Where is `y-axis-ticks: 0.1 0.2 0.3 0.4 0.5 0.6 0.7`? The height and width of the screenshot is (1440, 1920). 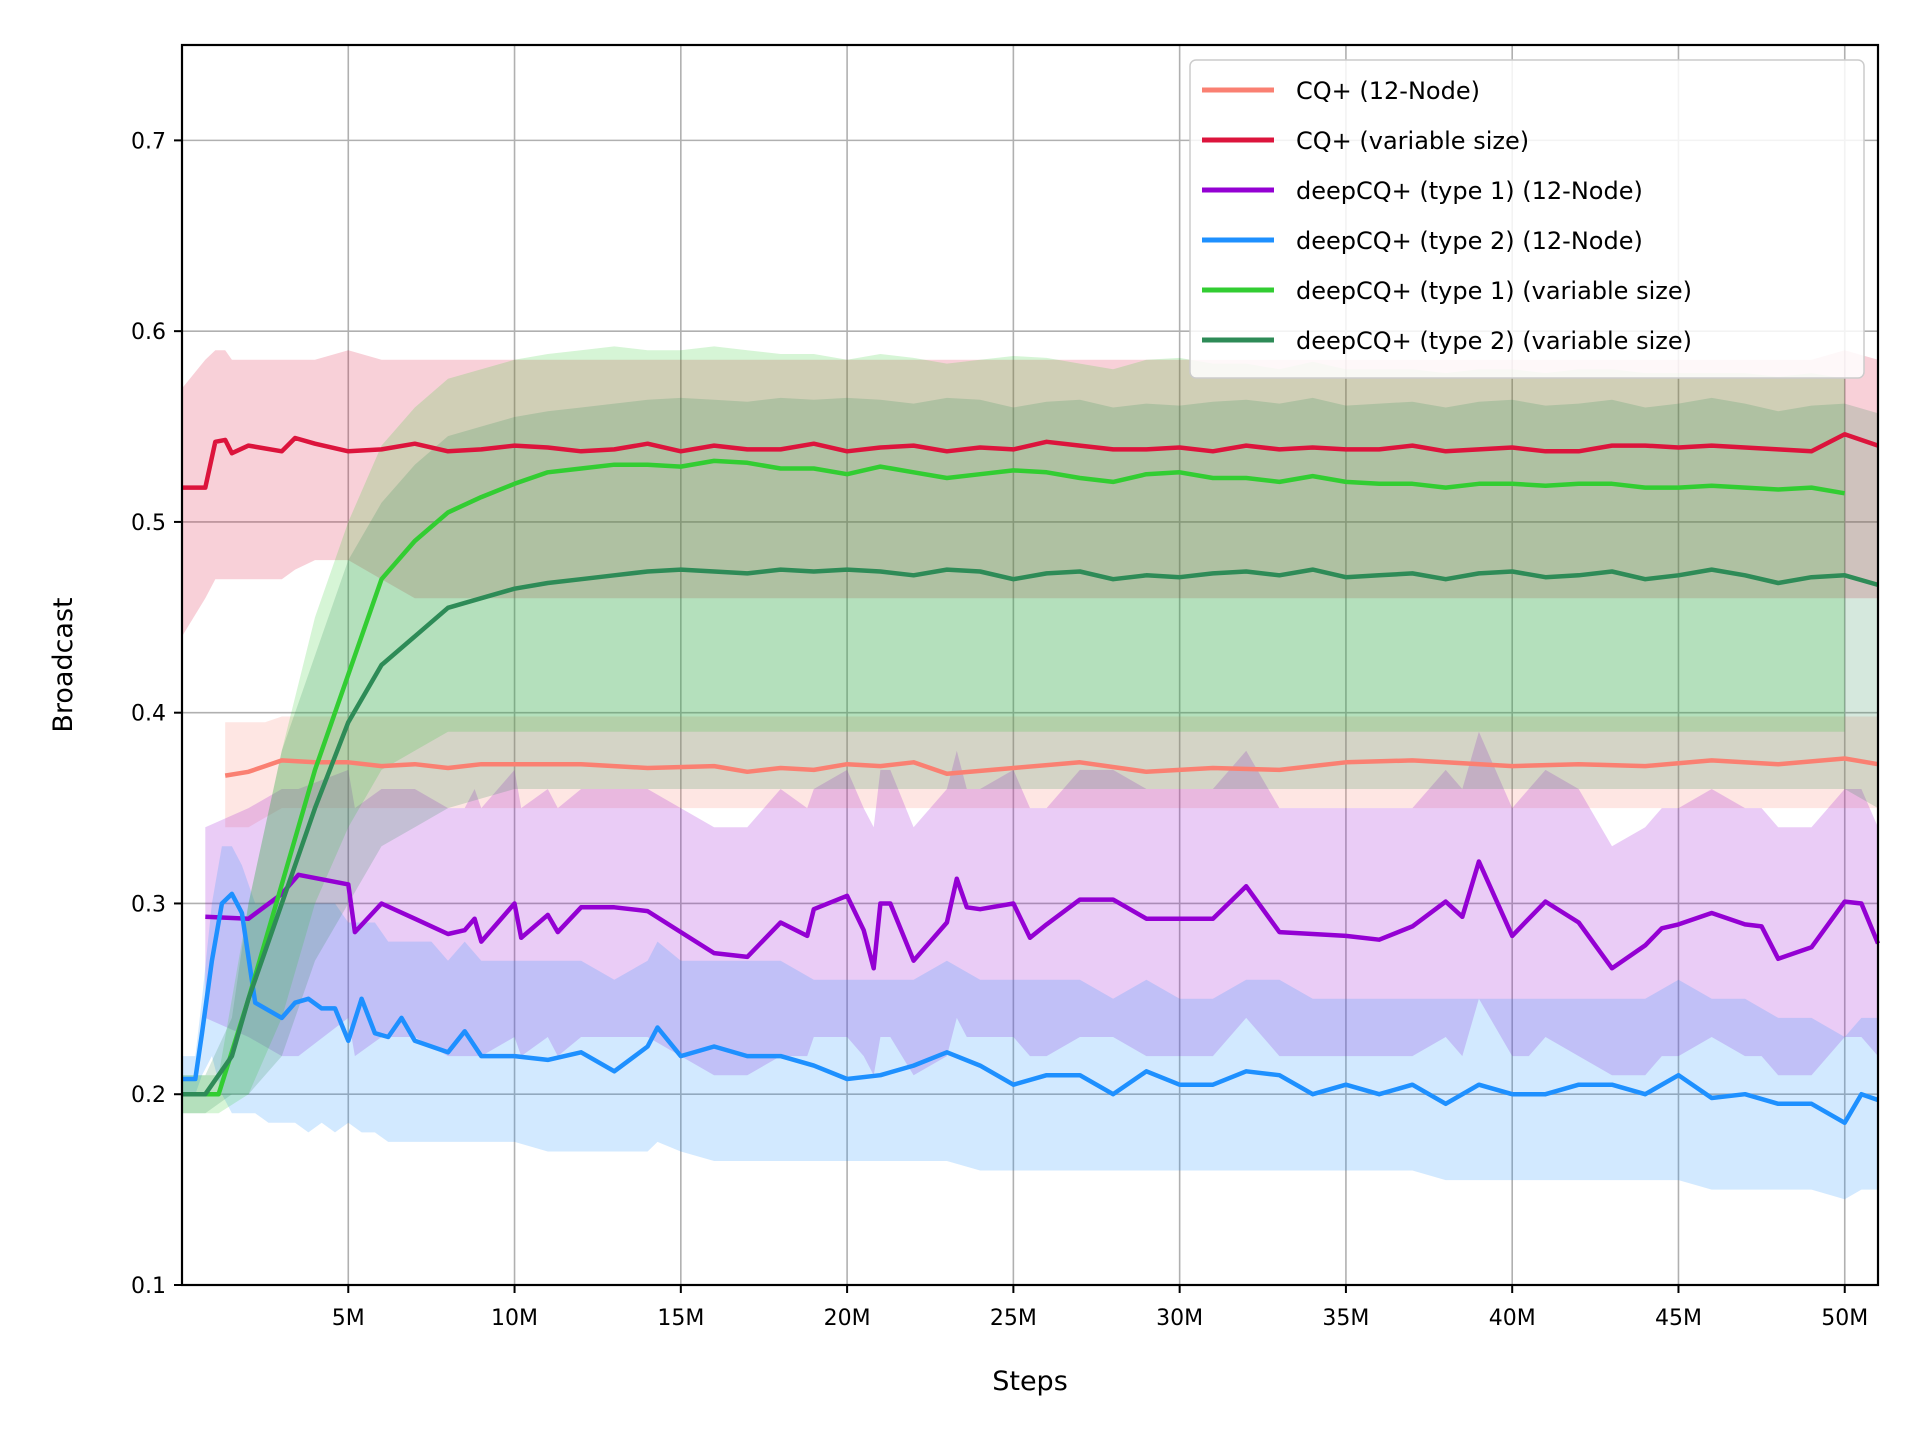 y-axis-ticks: 0.1 0.2 0.3 0.4 0.5 0.6 0.7 is located at coordinates (156, 714).